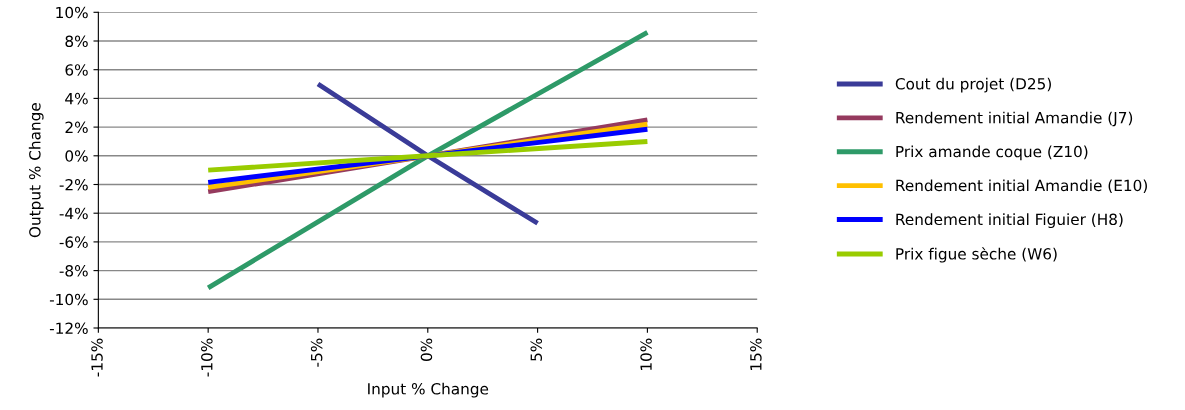  I want to click on y-axis-title: Output % Change, so click(36, 170).